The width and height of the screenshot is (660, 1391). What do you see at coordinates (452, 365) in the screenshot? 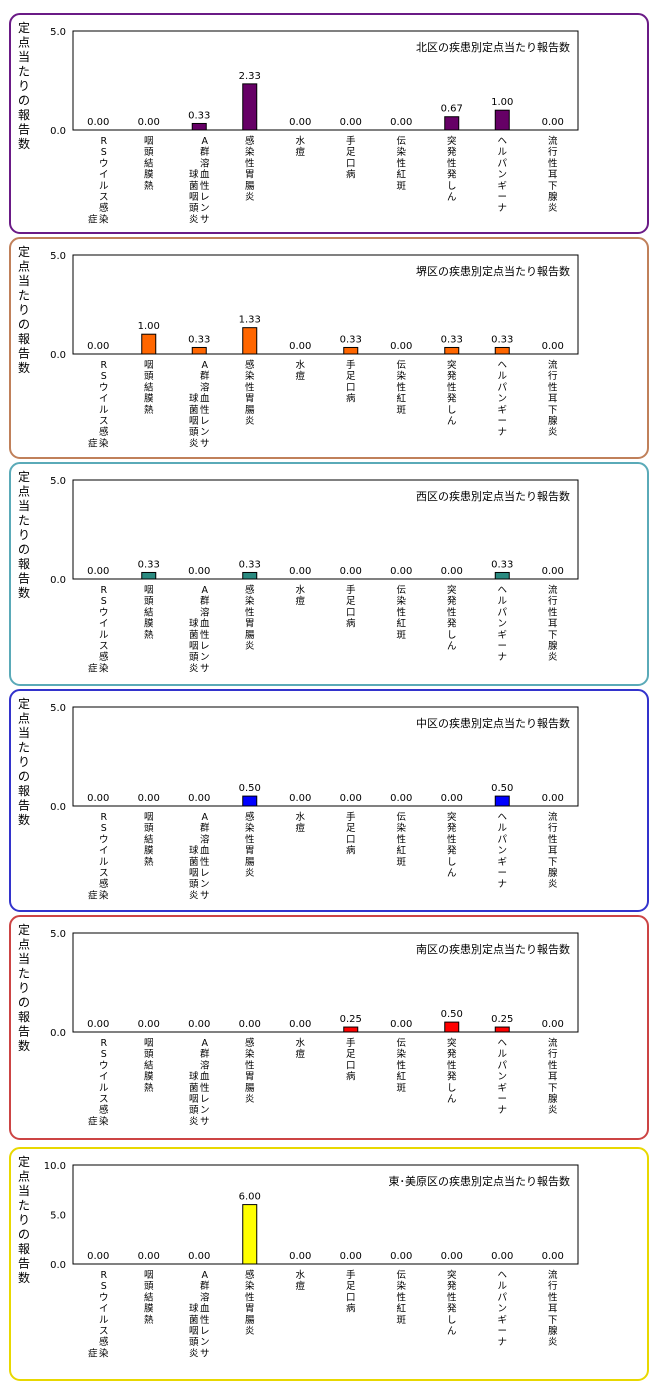
I see `category-char: 突` at bounding box center [452, 365].